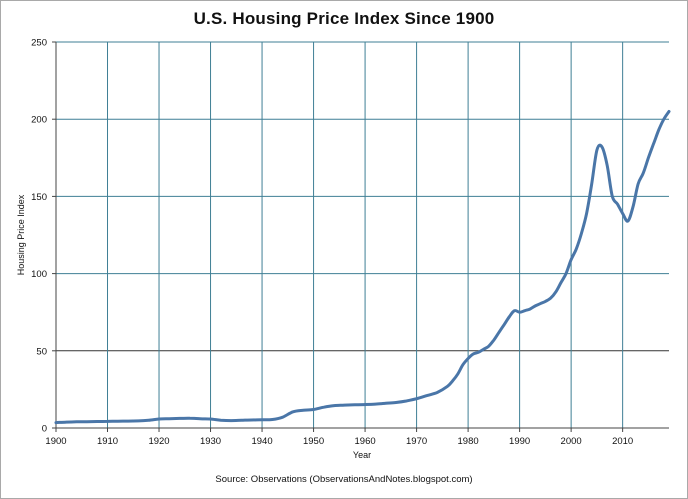 The image size is (688, 499). I want to click on x-tick-label: 1920, so click(158, 441).